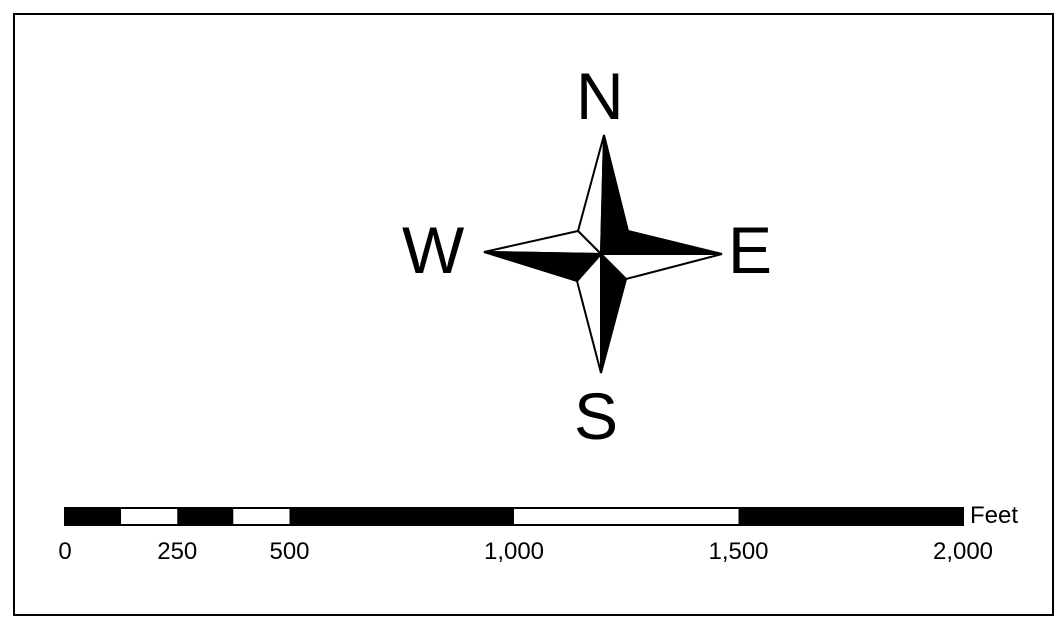  What do you see at coordinates (596, 416) in the screenshot?
I see `compass-south-label: S` at bounding box center [596, 416].